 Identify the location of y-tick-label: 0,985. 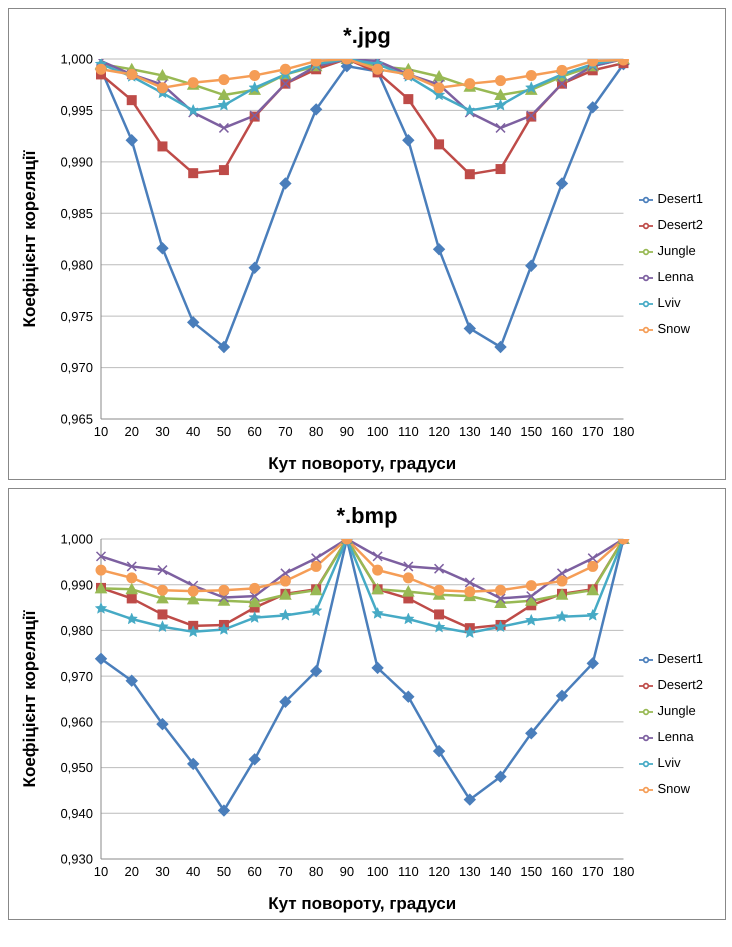
(76, 213).